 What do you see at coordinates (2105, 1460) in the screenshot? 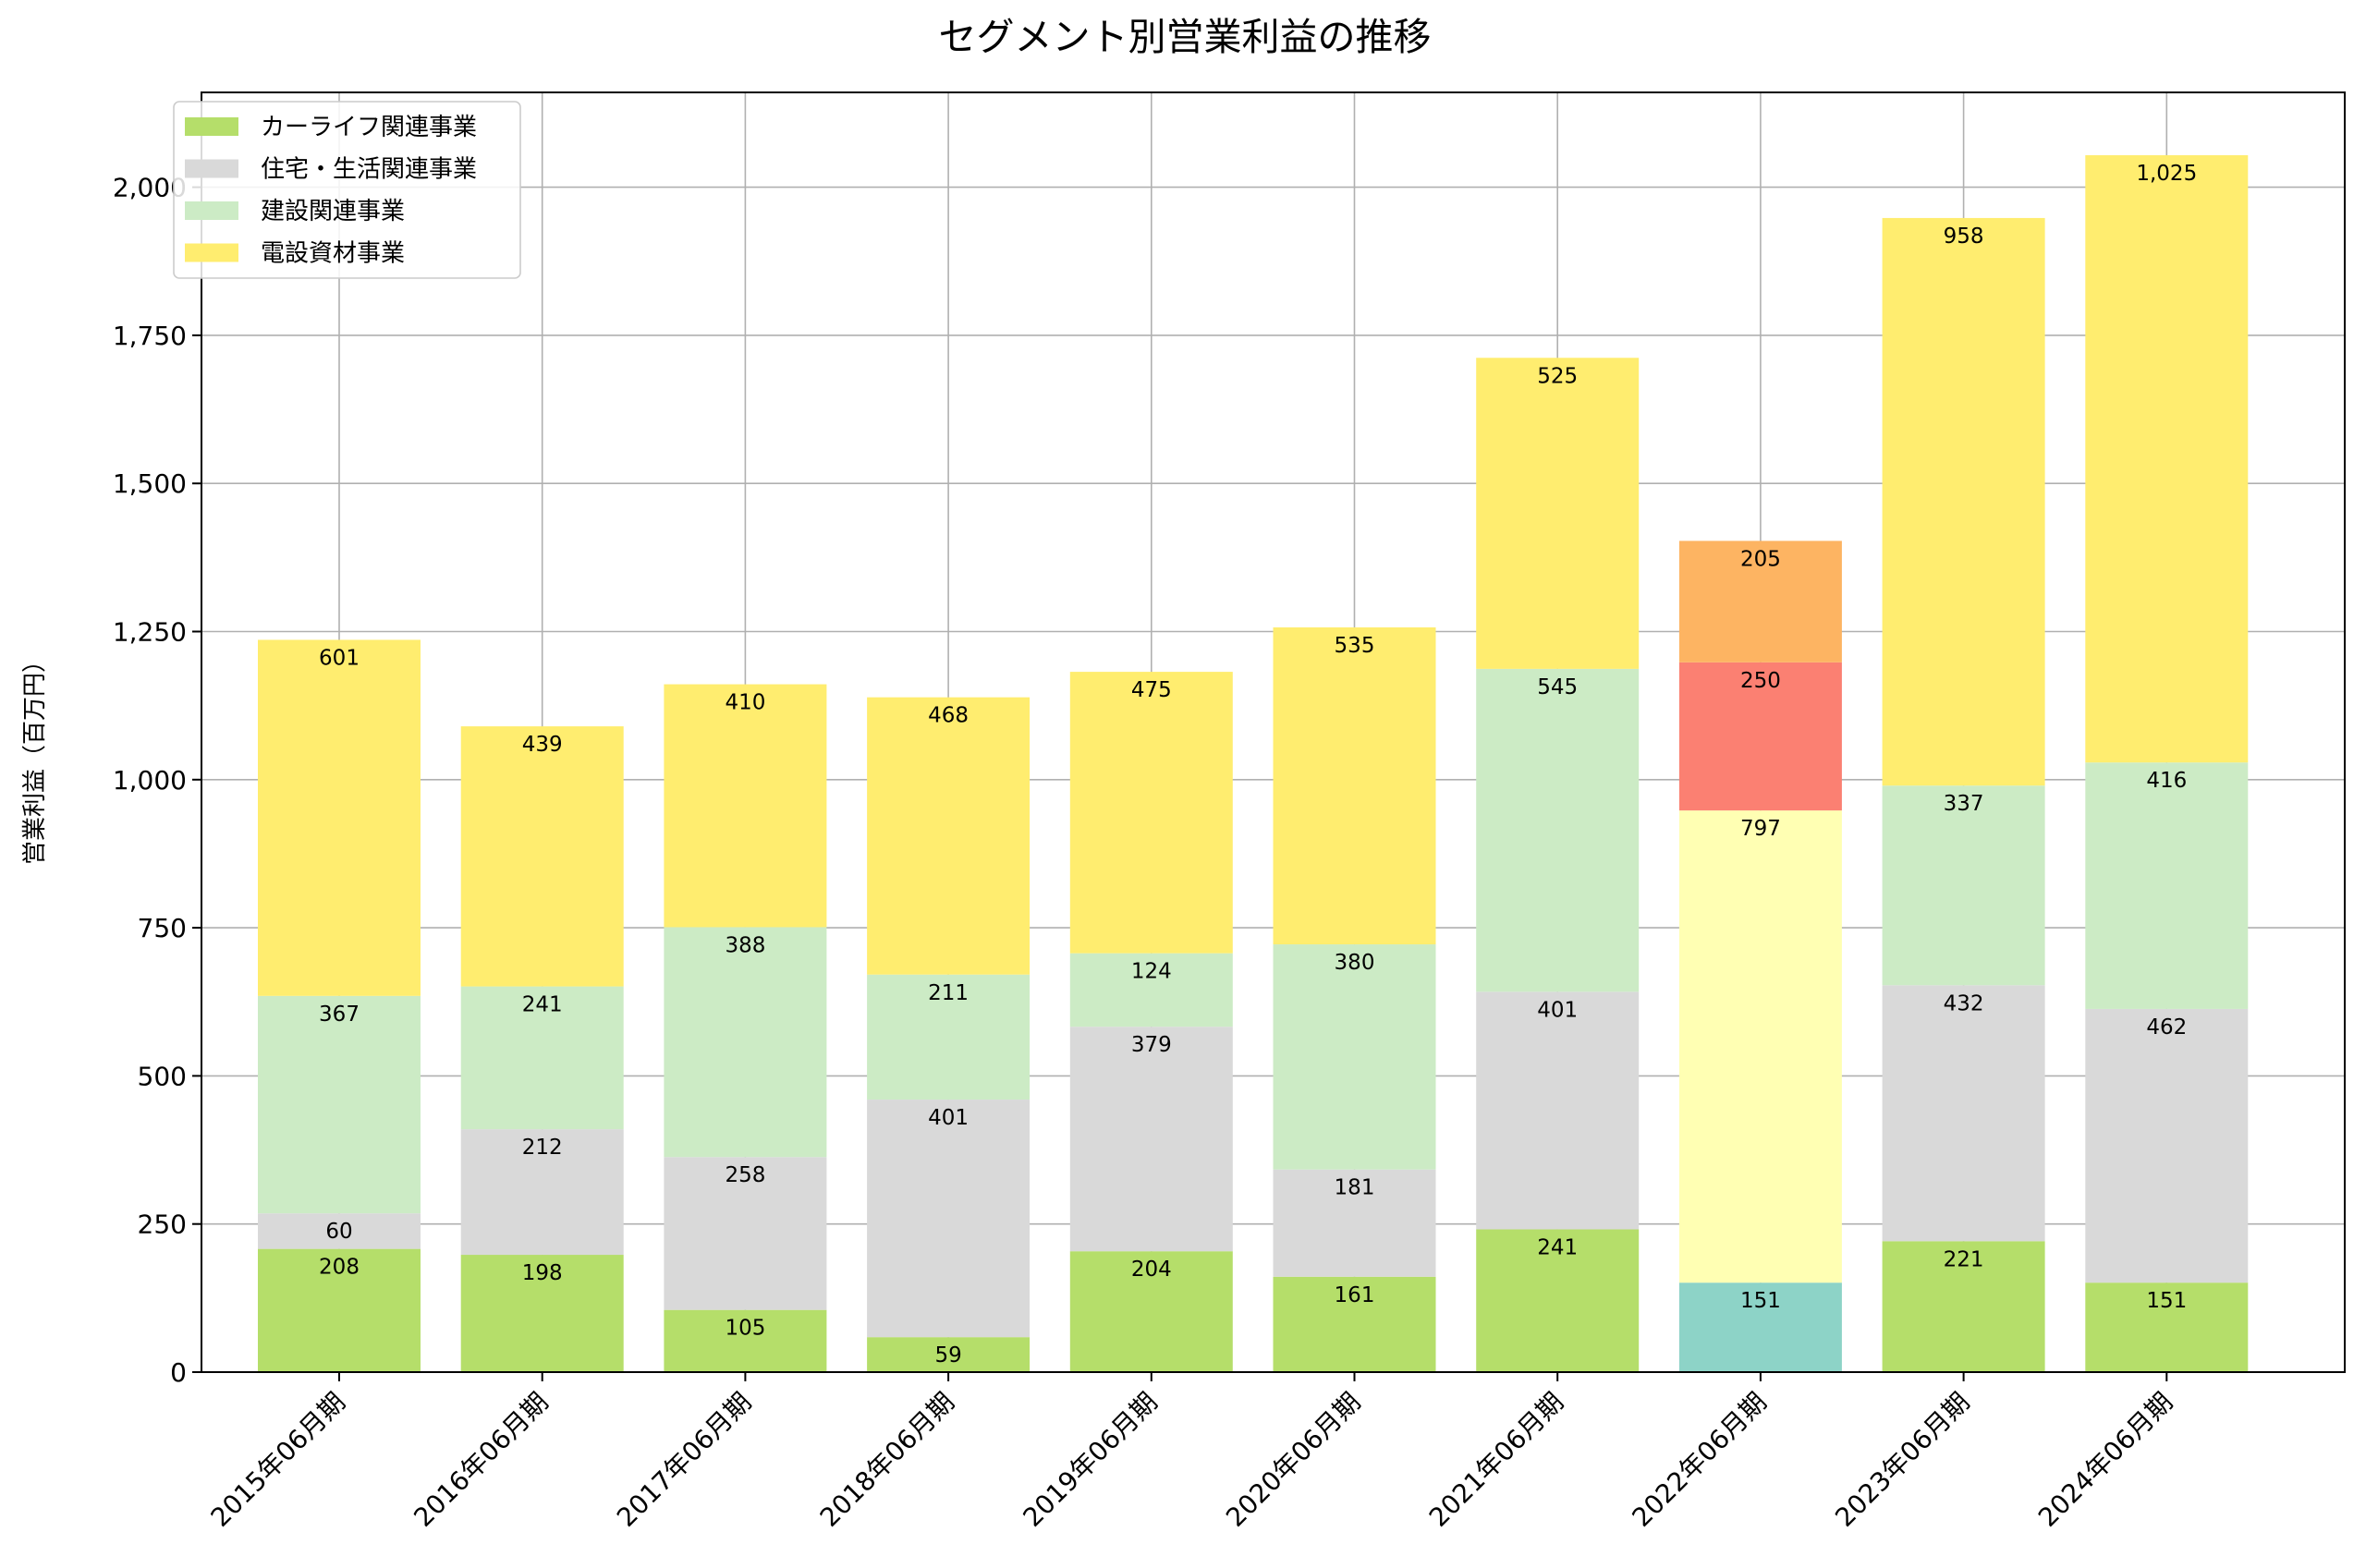
I see `x-tick-label: 2024年06月期` at bounding box center [2105, 1460].